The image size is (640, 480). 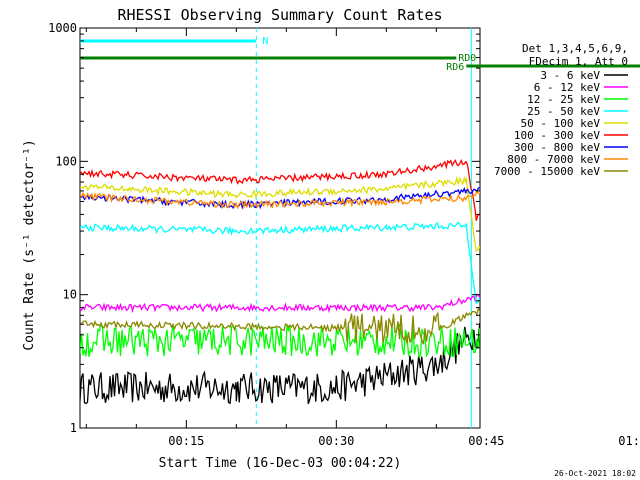 I want to click on y-tick-label: 1, so click(x=73, y=428).